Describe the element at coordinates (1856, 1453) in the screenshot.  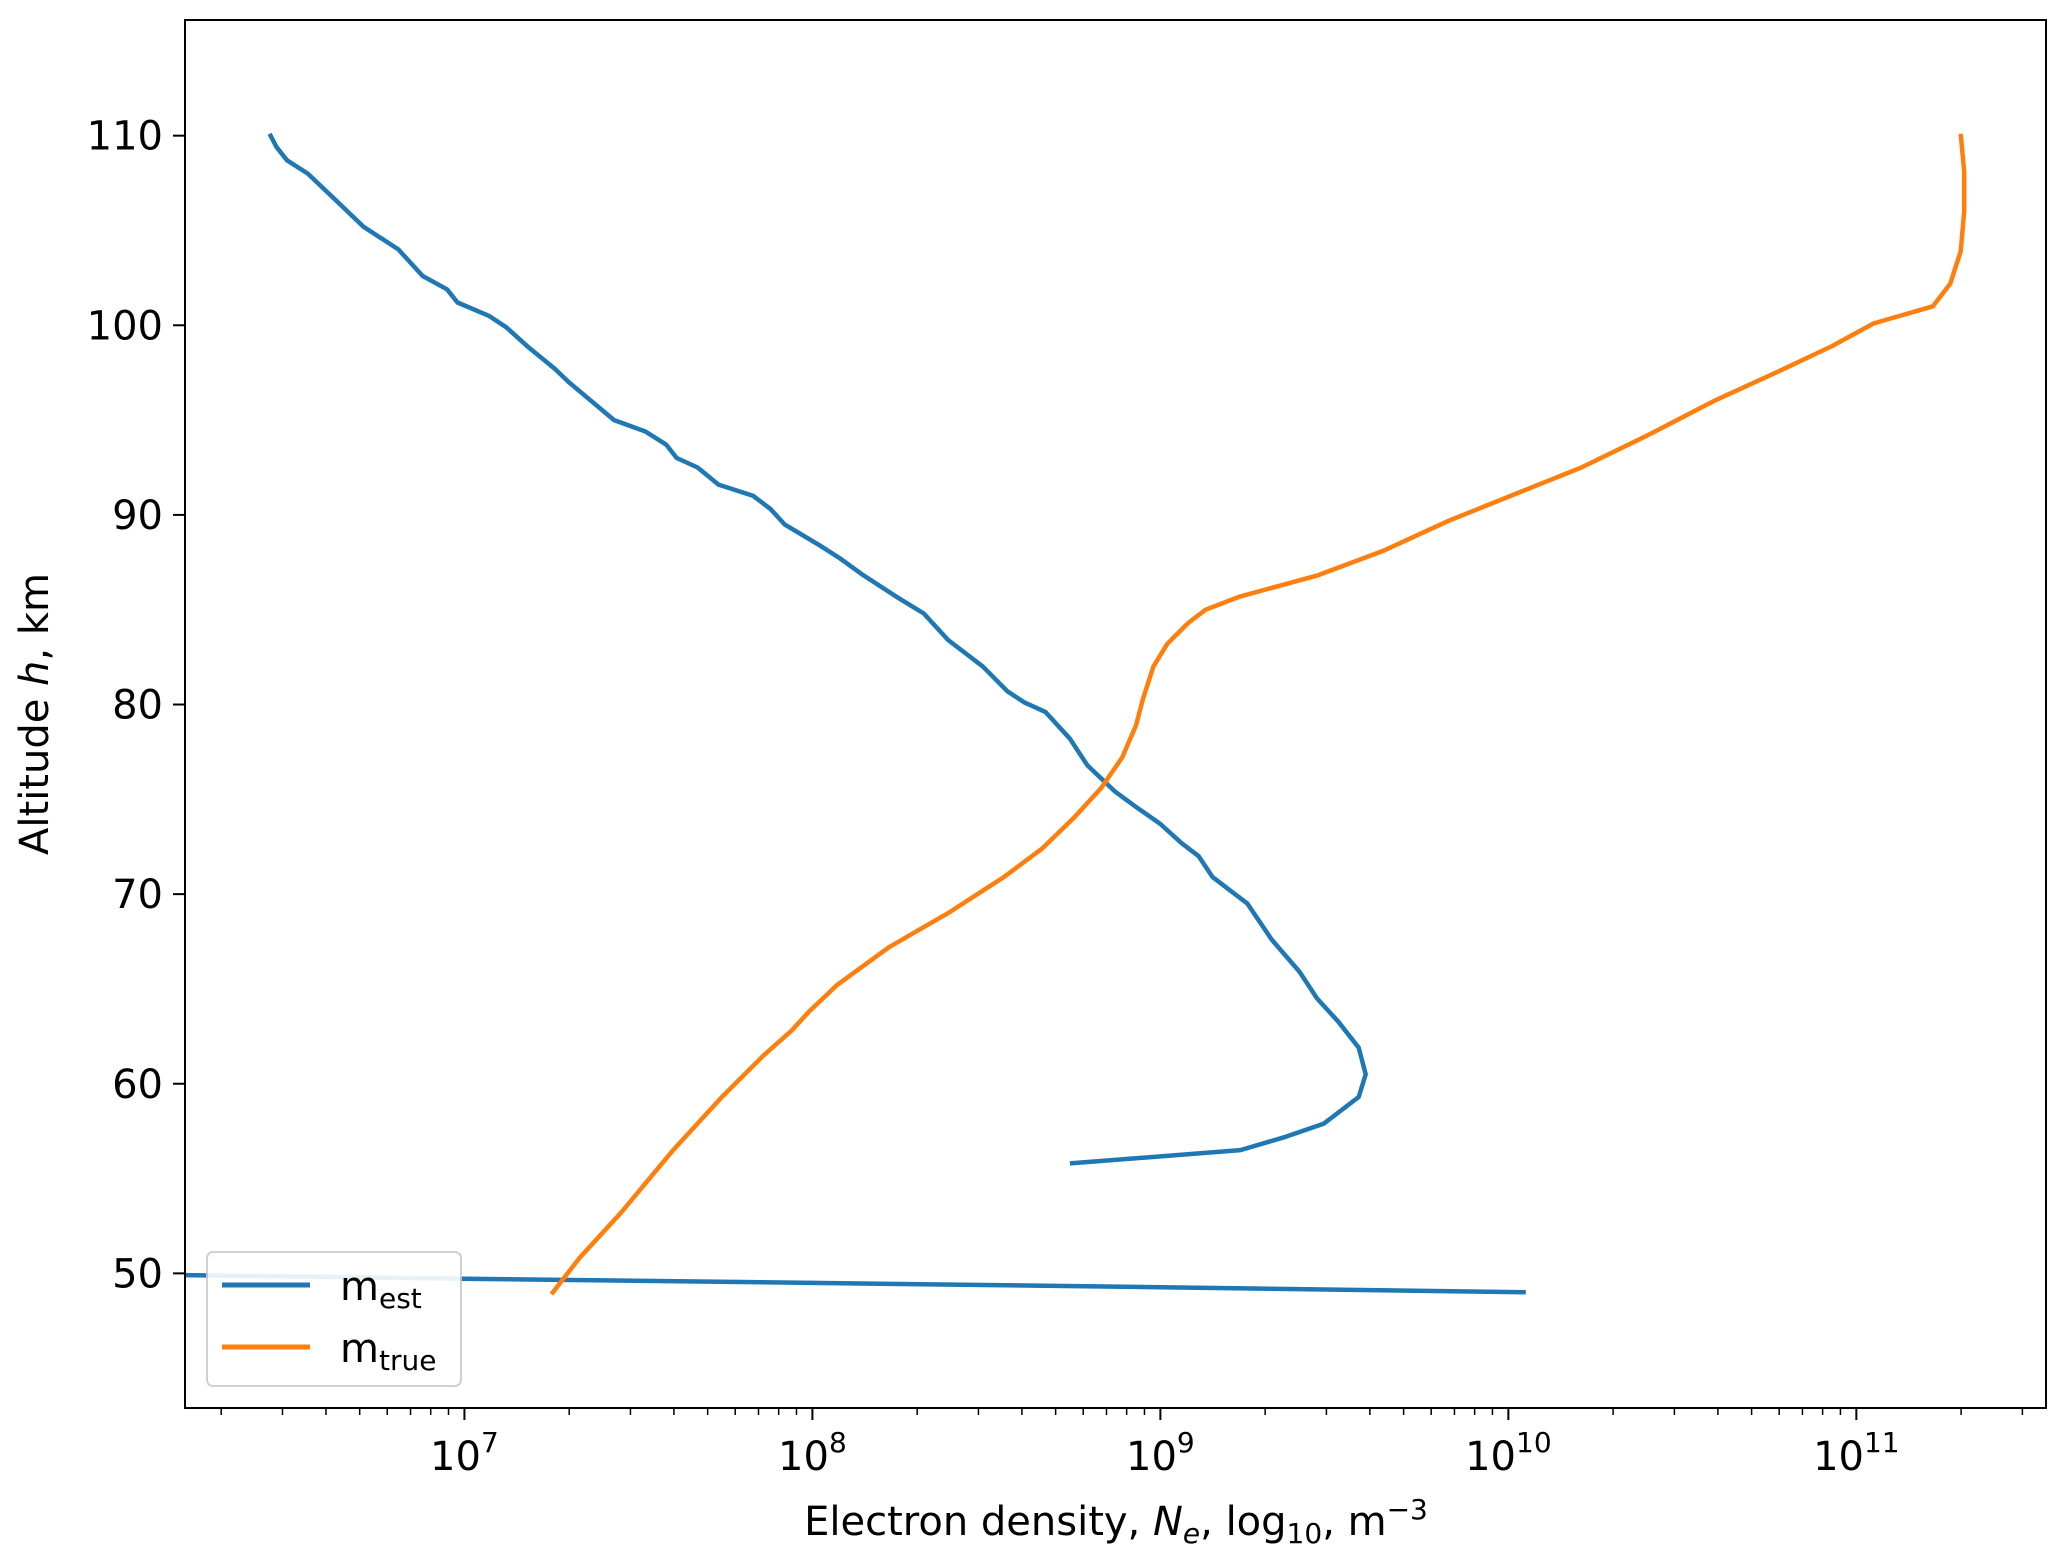
I see `x-tick-label: 10¹¹` at that location.